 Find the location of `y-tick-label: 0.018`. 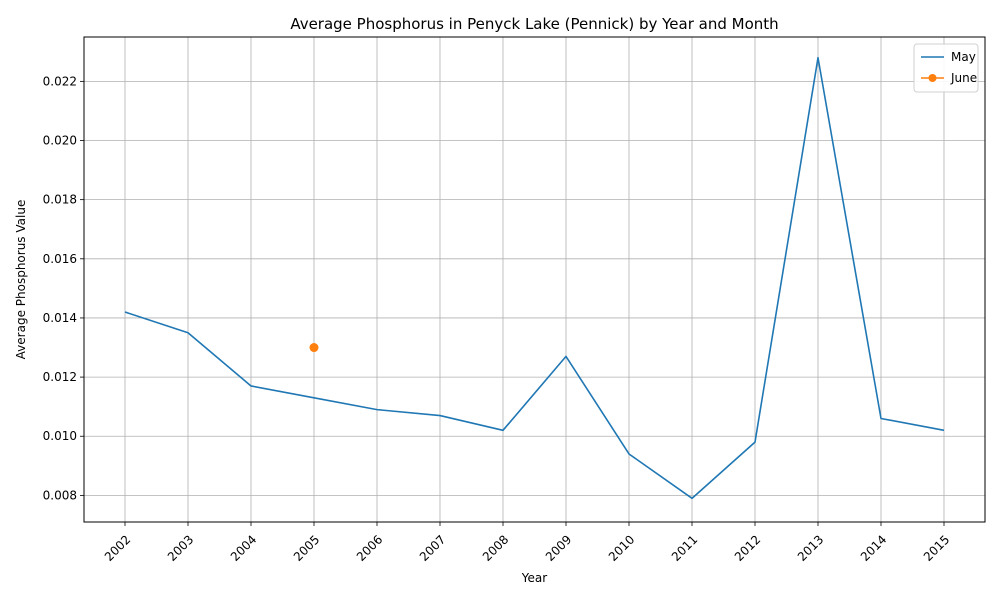

y-tick-label: 0.018 is located at coordinates (60, 200).